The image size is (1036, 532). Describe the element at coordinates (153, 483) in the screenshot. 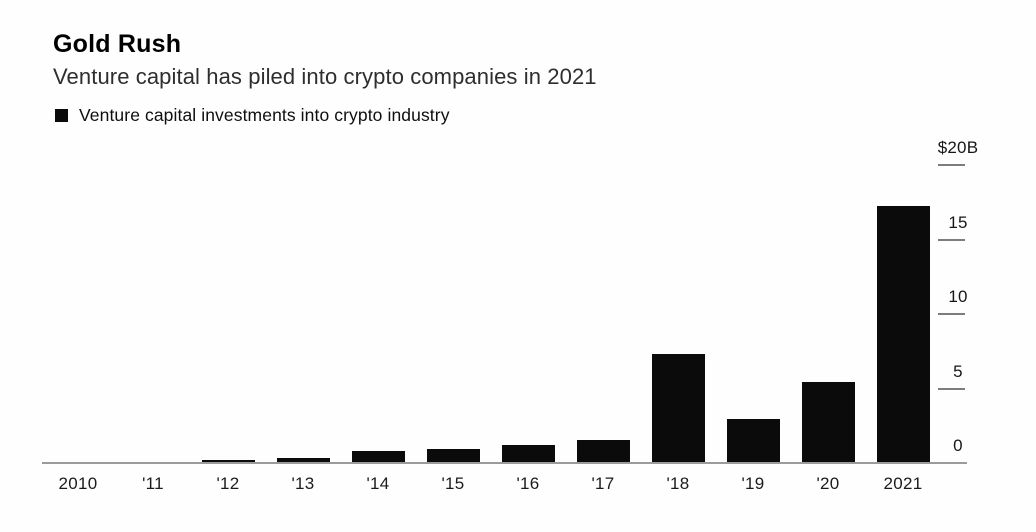

I see `x-tick-label-11: '11` at that location.